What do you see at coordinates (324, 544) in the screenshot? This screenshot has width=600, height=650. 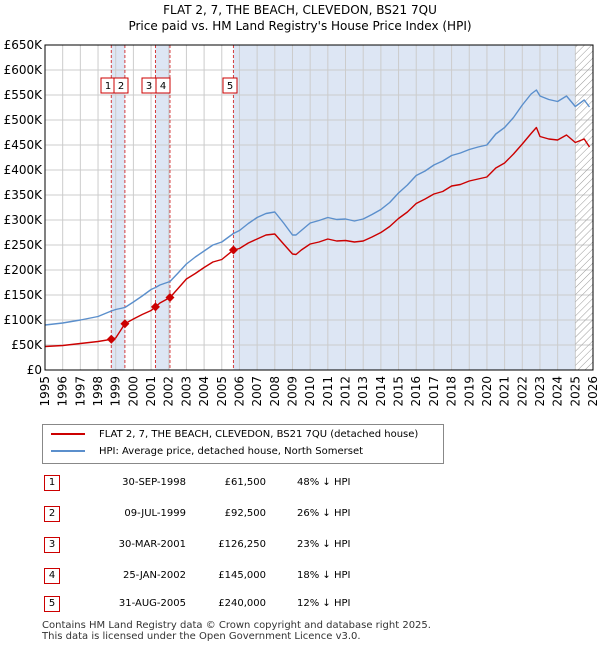 I see `transaction-hpi-diff: 23% ↓ HPI` at bounding box center [324, 544].